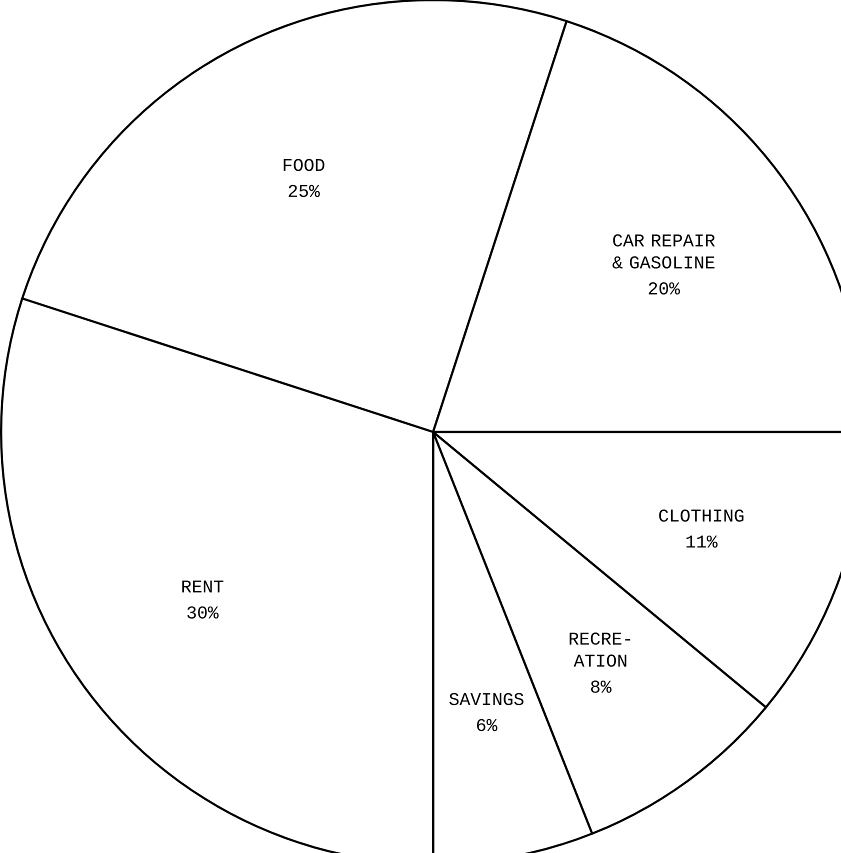 The image size is (841, 853). I want to click on data-label: 30%, so click(203, 612).